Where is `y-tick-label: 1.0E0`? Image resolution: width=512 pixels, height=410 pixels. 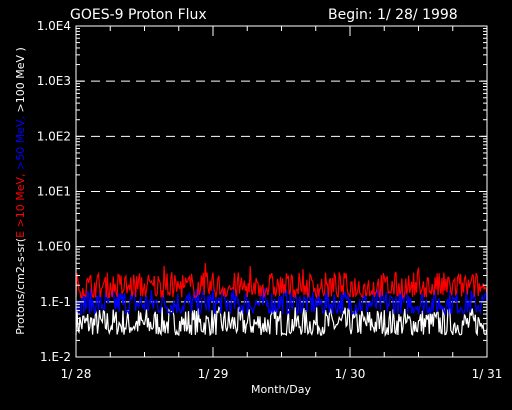
y-tick-label: 1.0E0 is located at coordinates (54, 247).